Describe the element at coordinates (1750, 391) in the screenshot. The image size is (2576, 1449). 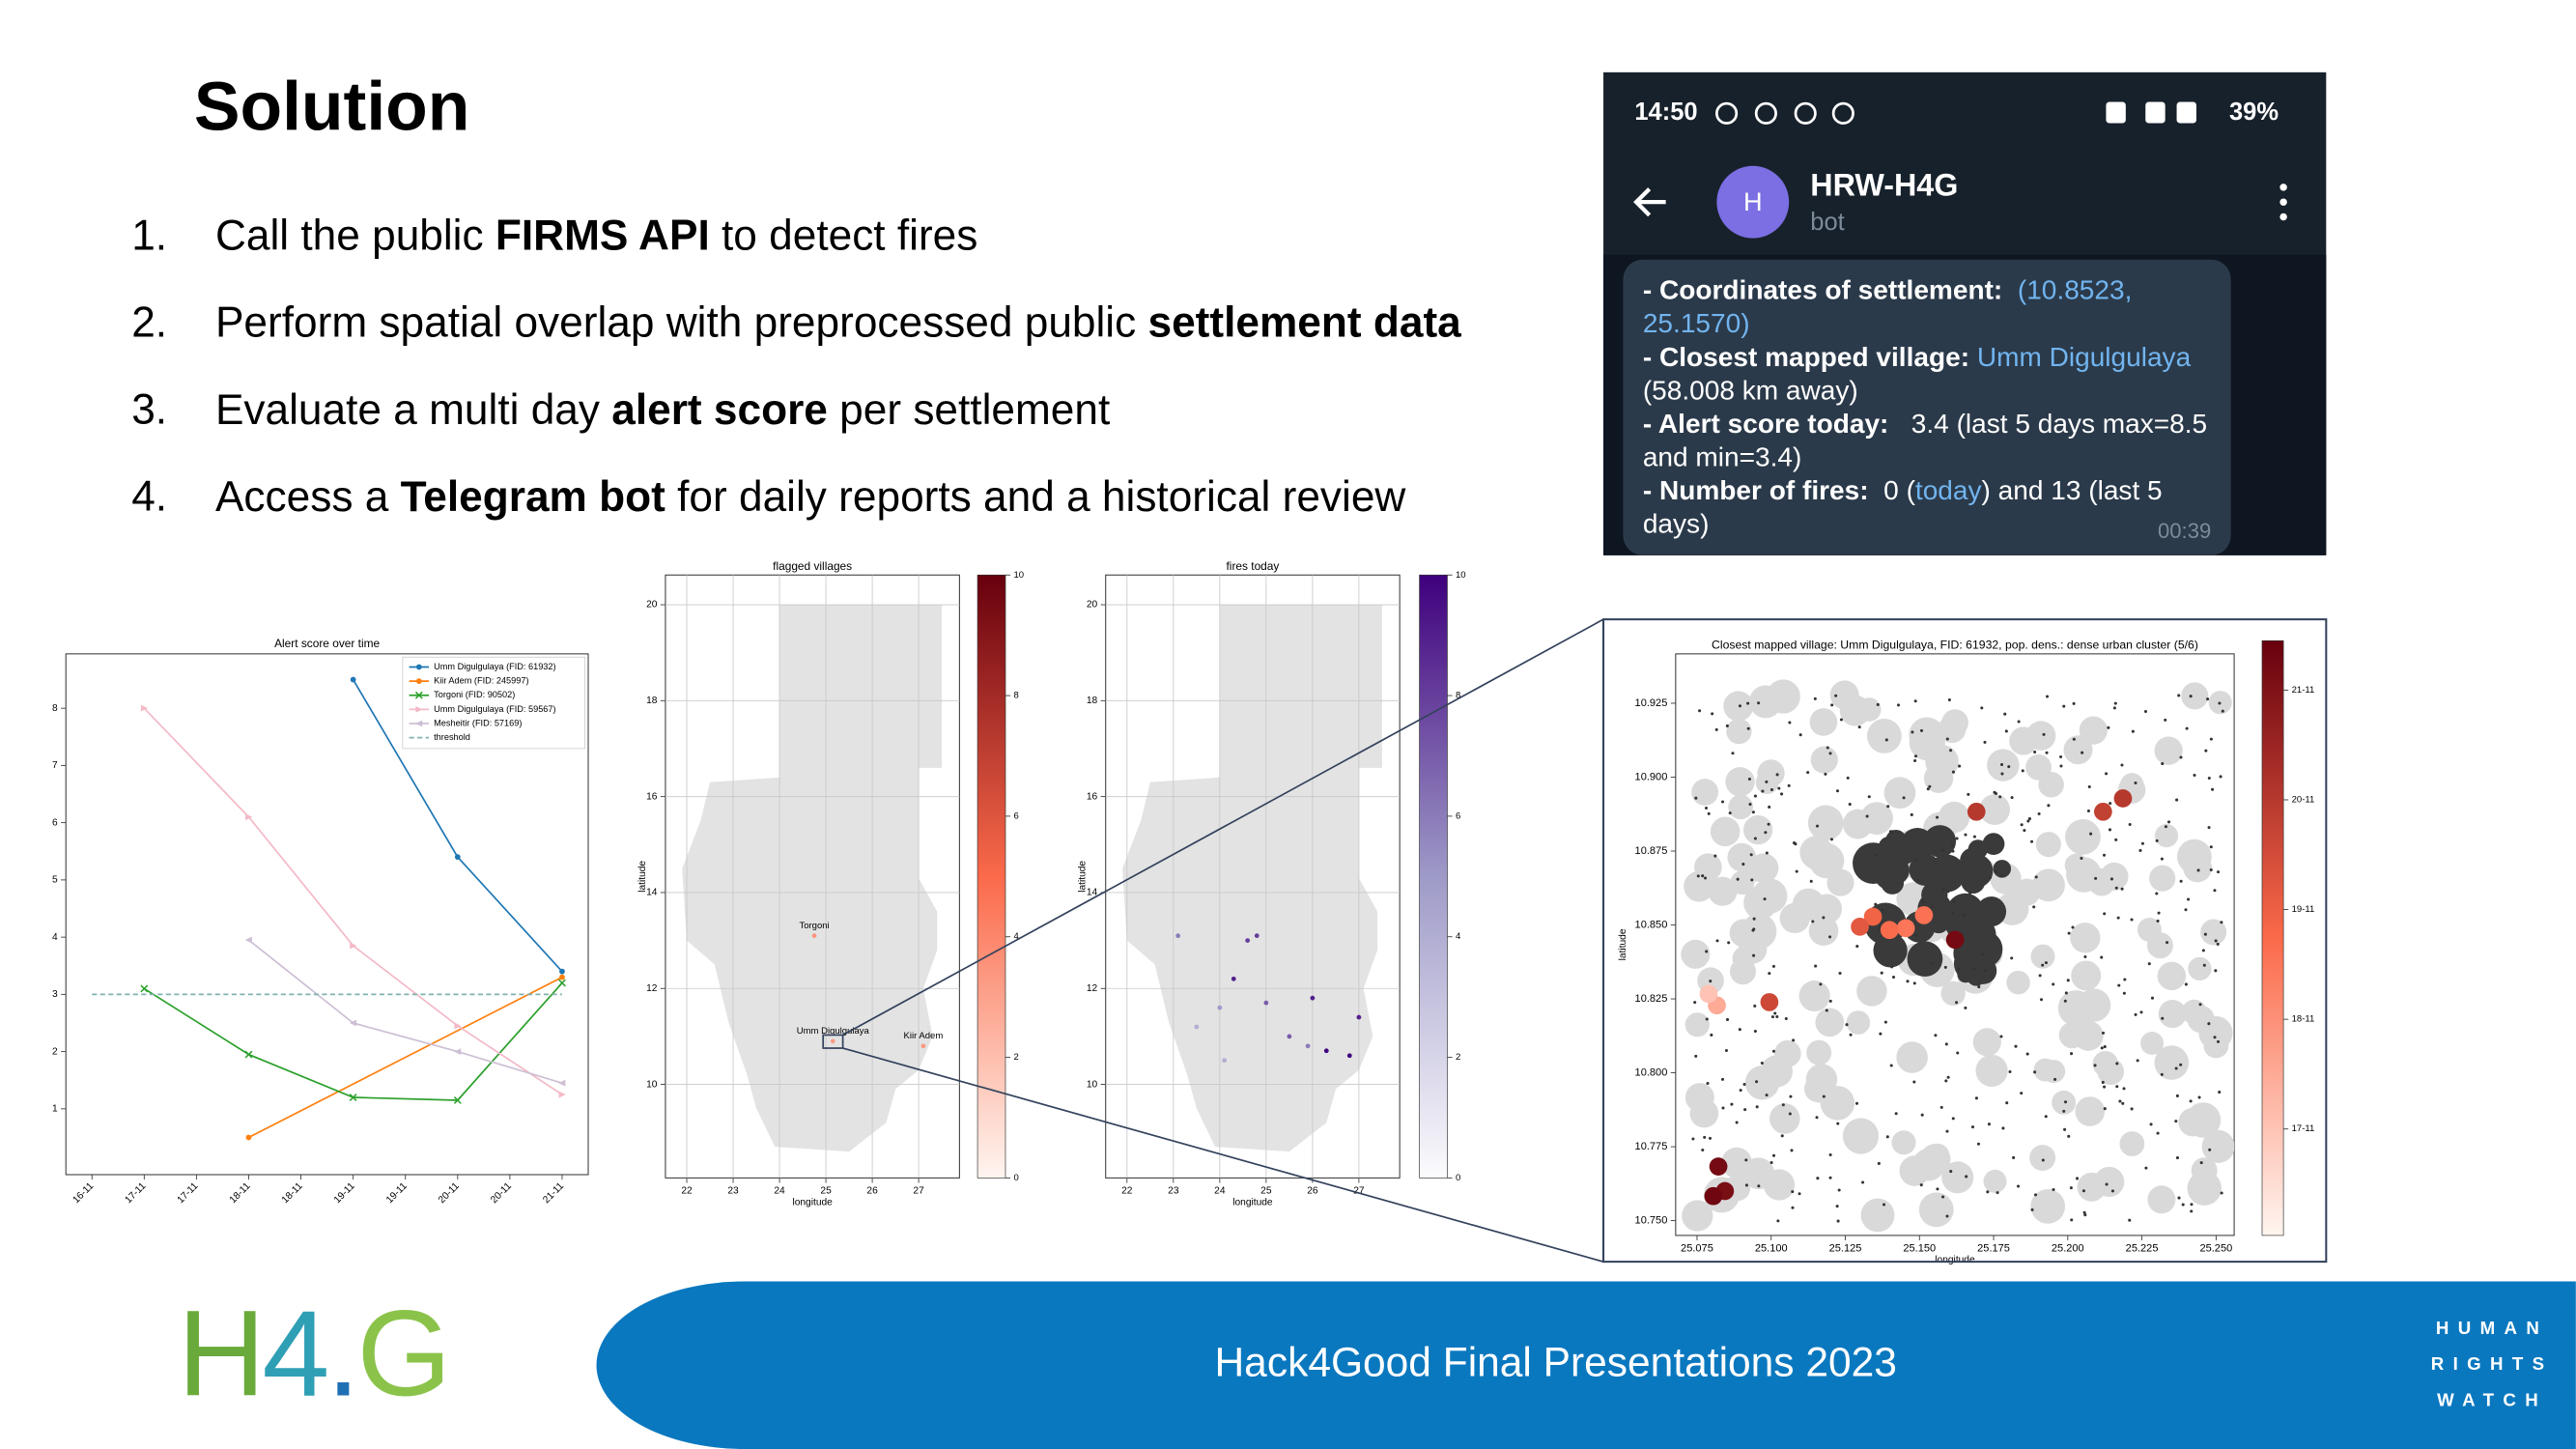
I see `message-segment: (58.008 km away)` at that location.